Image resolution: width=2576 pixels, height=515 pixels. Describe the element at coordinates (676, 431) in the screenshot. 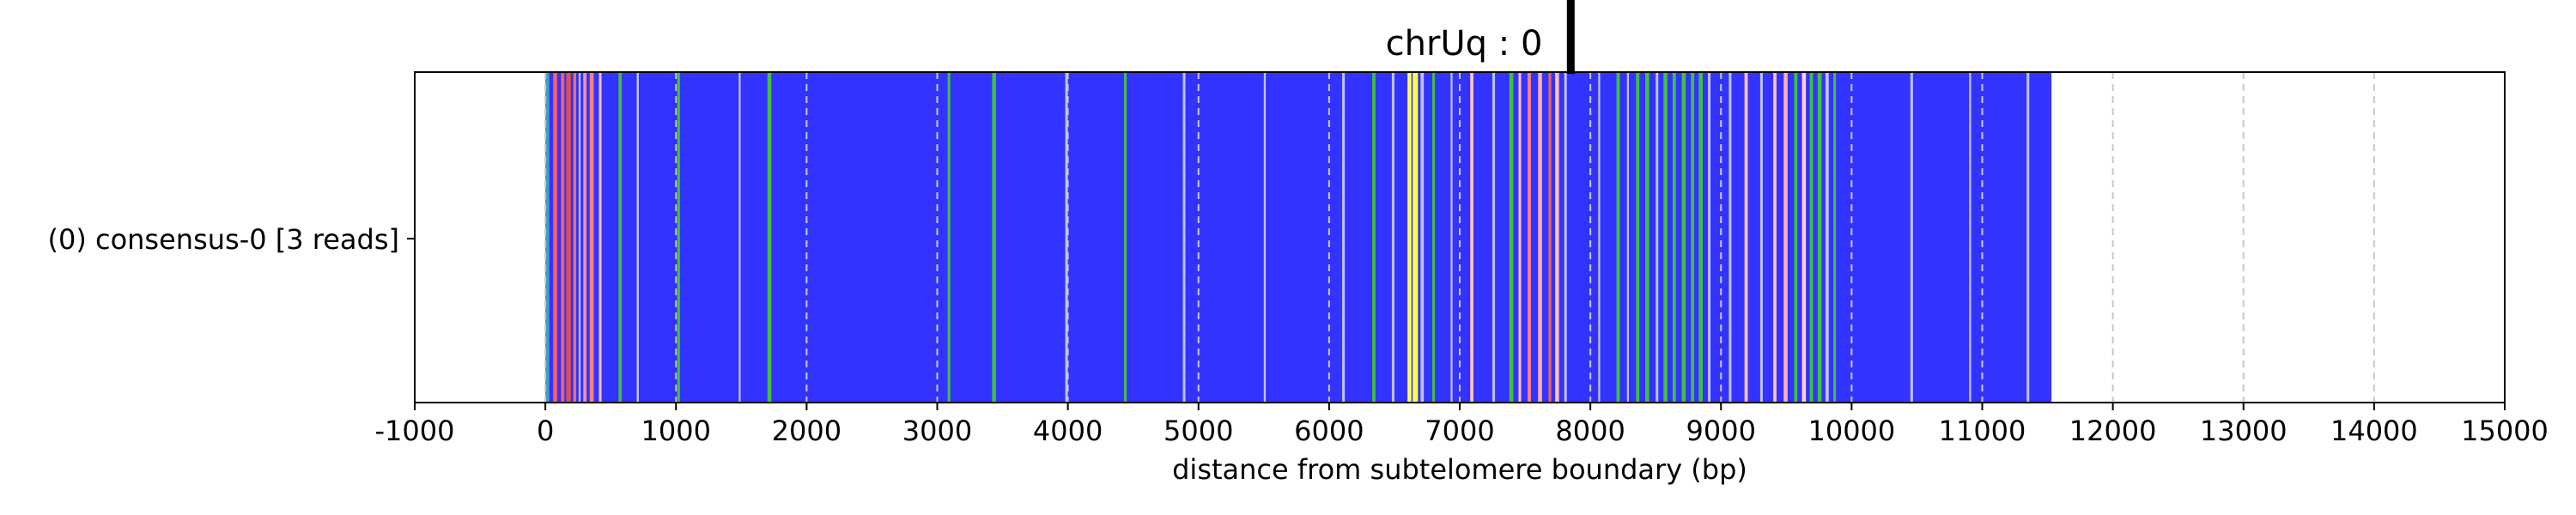

I see `x-tick-label: 1000` at that location.